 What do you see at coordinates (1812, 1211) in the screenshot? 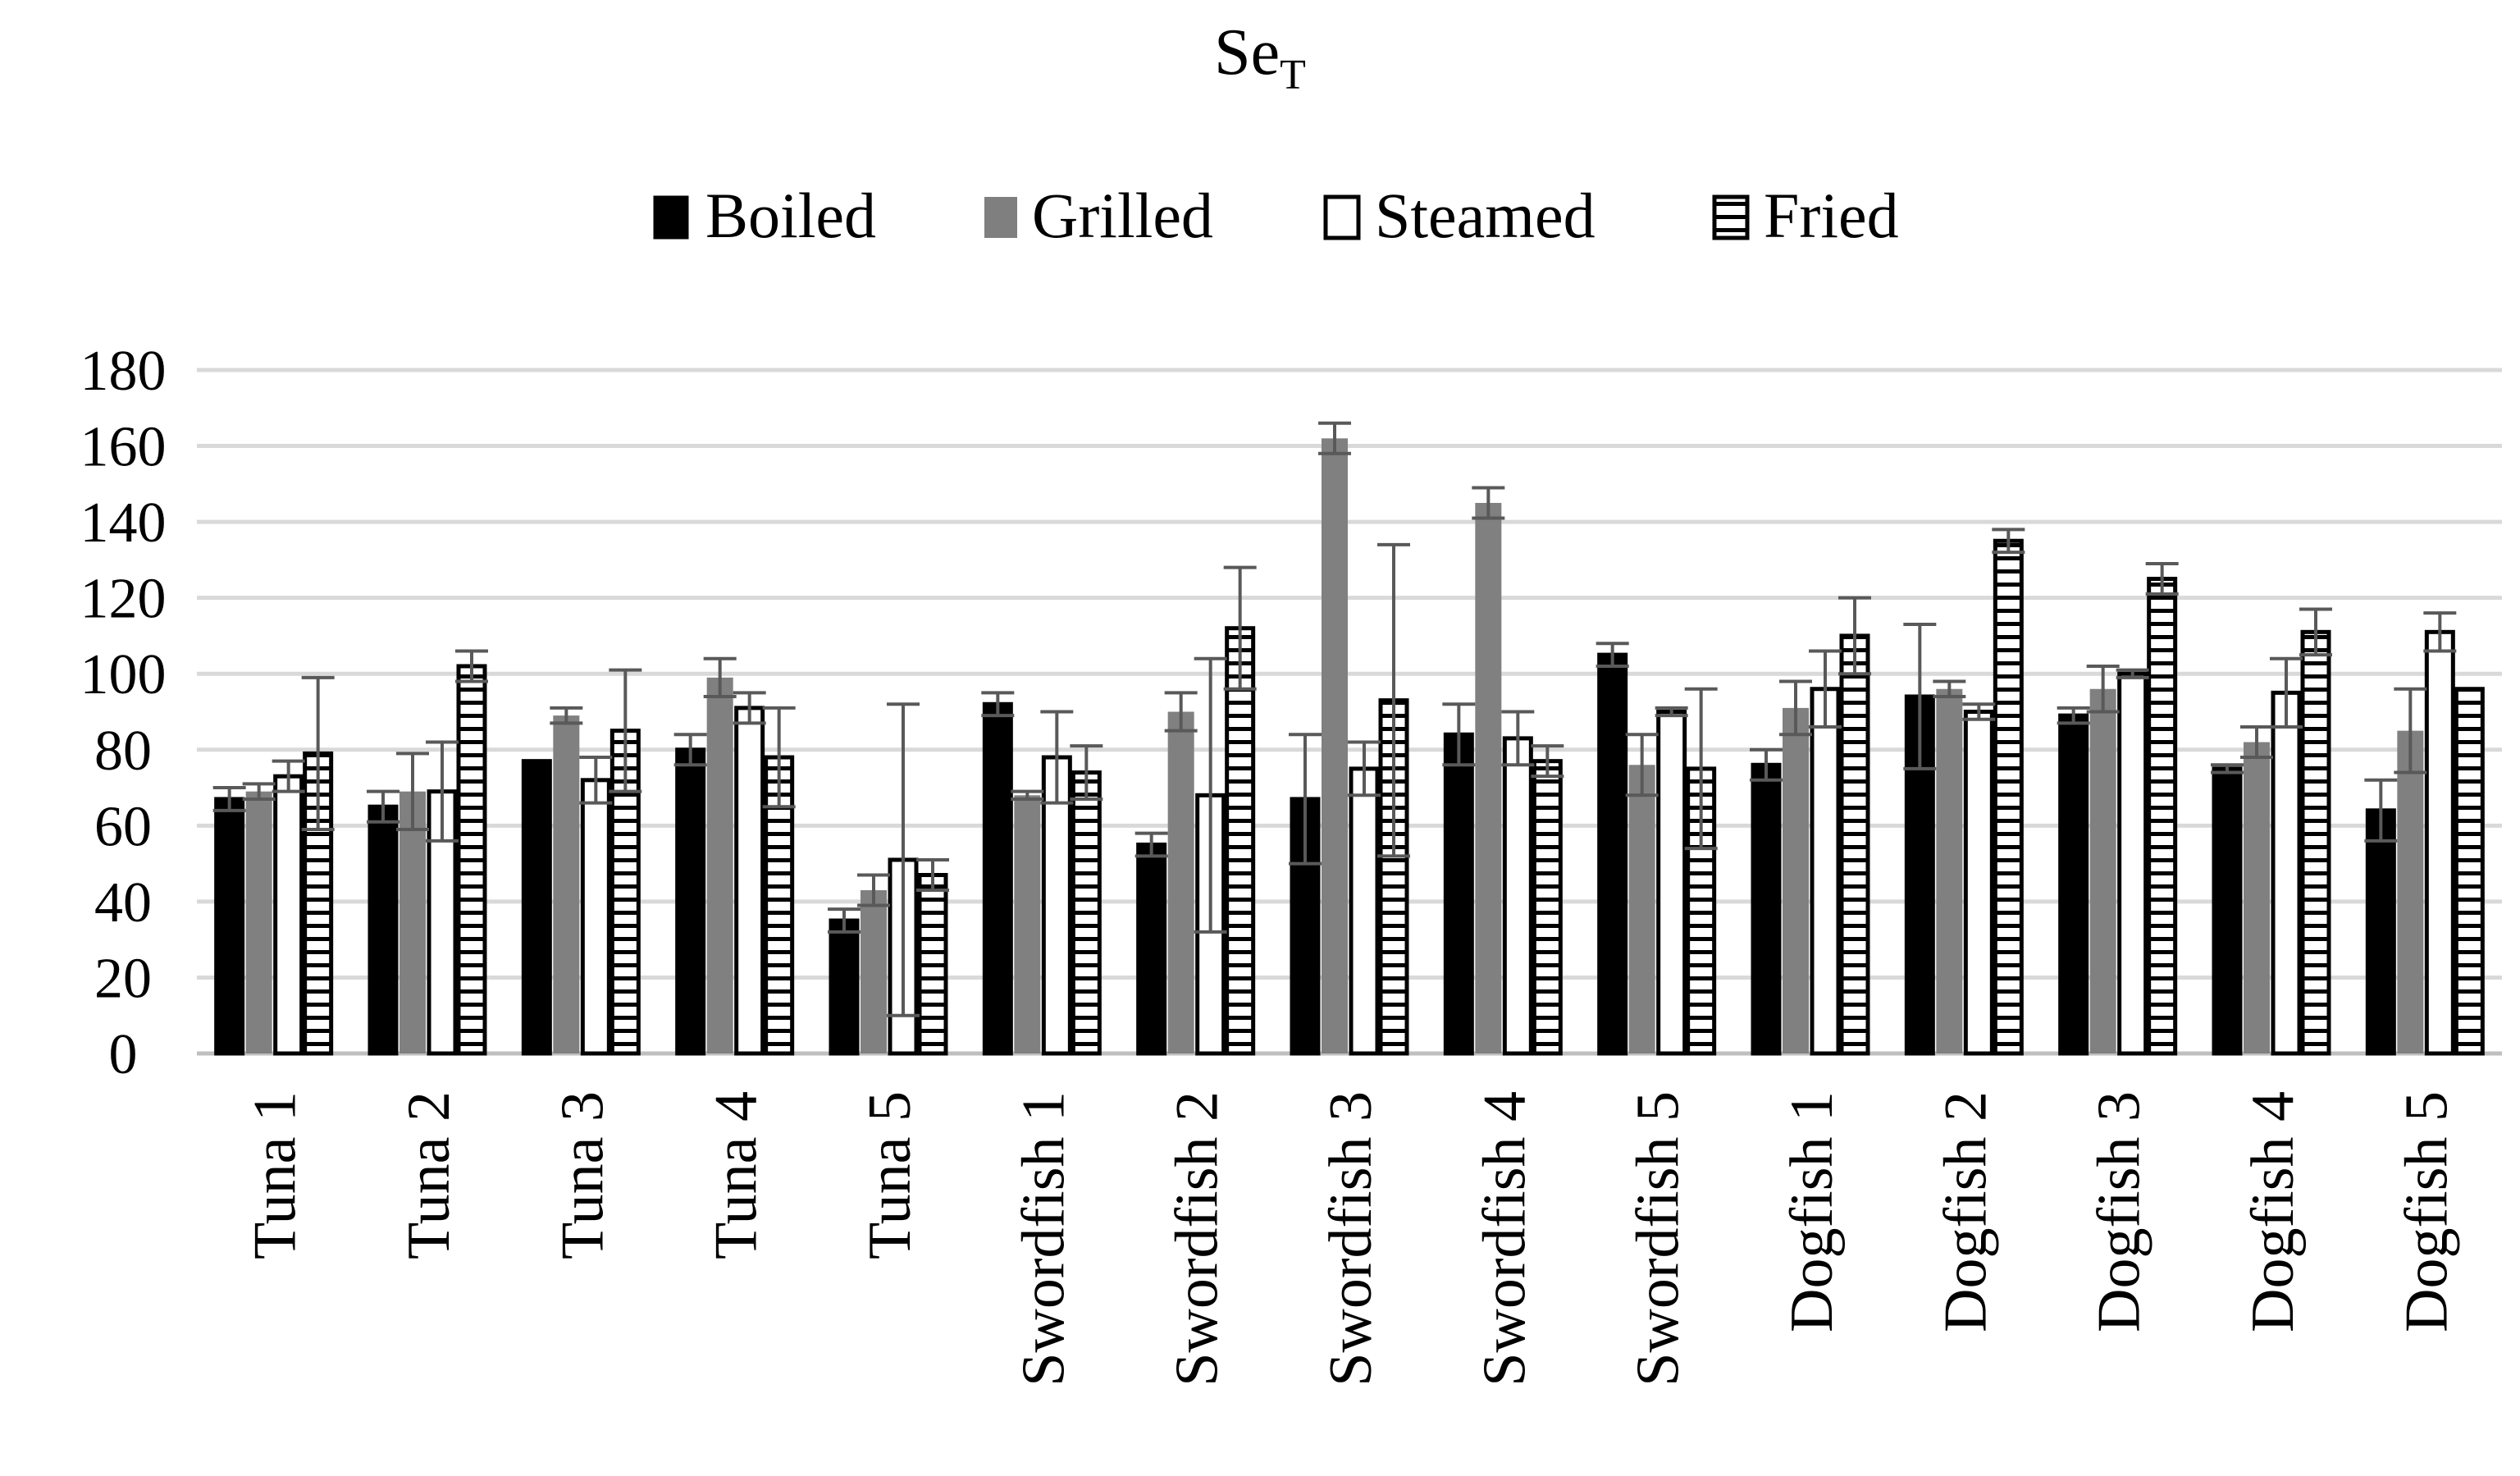
I see `x-tick-label: Dogfish 1` at bounding box center [1812, 1211].